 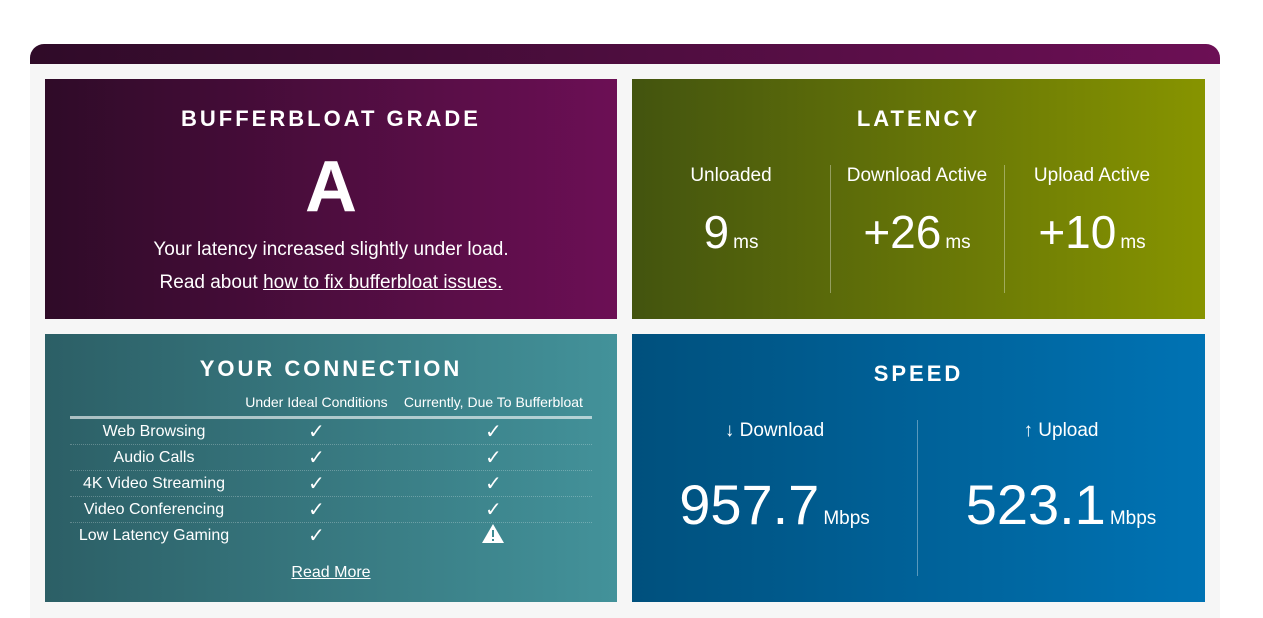 What do you see at coordinates (918, 118) in the screenshot?
I see `latency-title: LATENCY` at bounding box center [918, 118].